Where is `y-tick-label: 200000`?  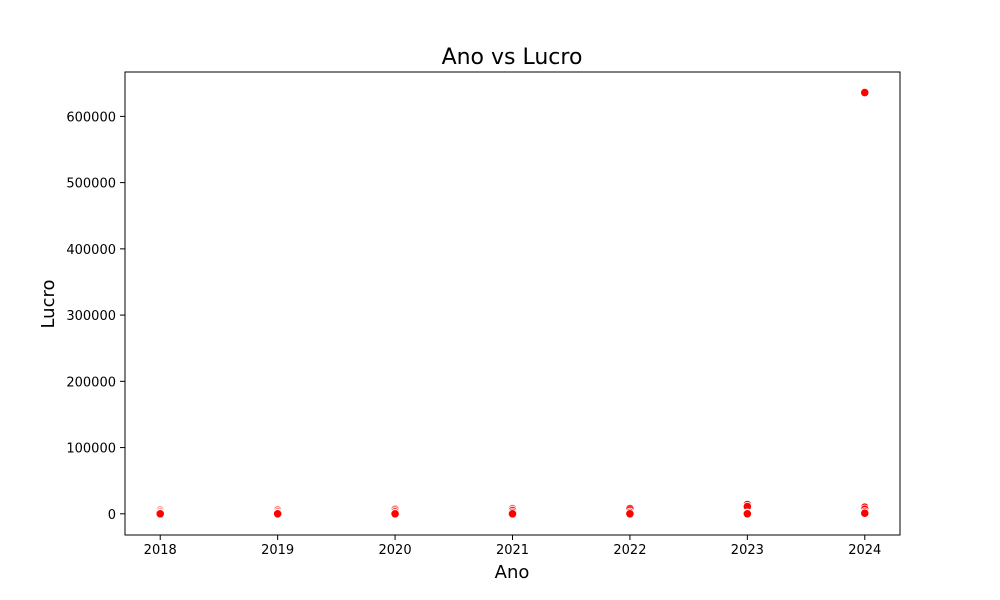 y-tick-label: 200000 is located at coordinates (91, 382).